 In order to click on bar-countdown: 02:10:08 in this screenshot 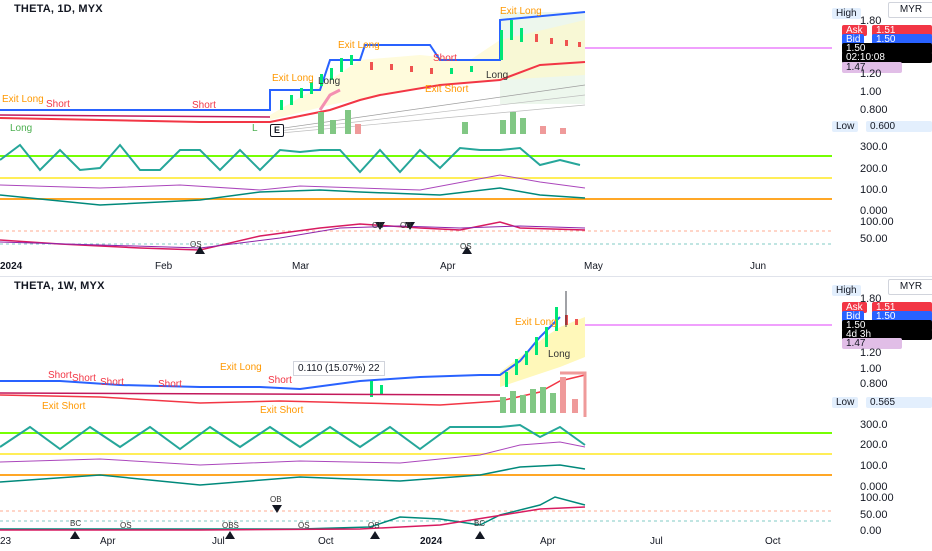, I will do `click(887, 57)`.